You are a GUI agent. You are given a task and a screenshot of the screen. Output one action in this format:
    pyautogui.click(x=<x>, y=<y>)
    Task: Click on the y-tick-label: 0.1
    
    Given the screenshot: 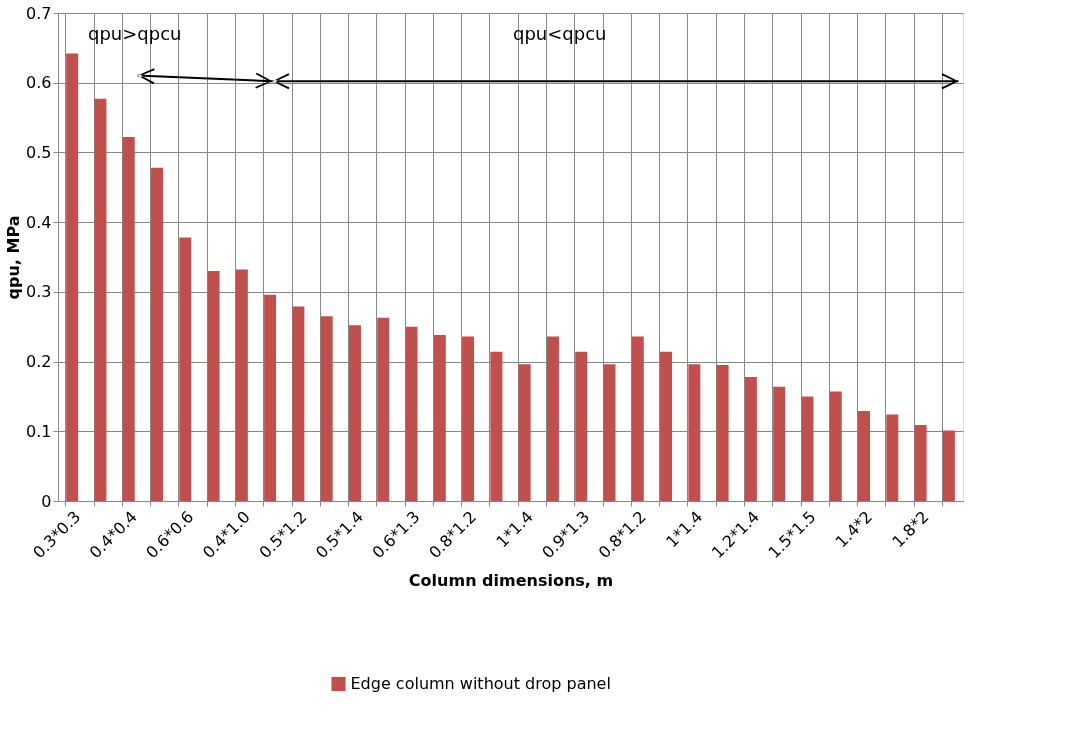 What is the action you would take?
    pyautogui.click(x=39, y=431)
    